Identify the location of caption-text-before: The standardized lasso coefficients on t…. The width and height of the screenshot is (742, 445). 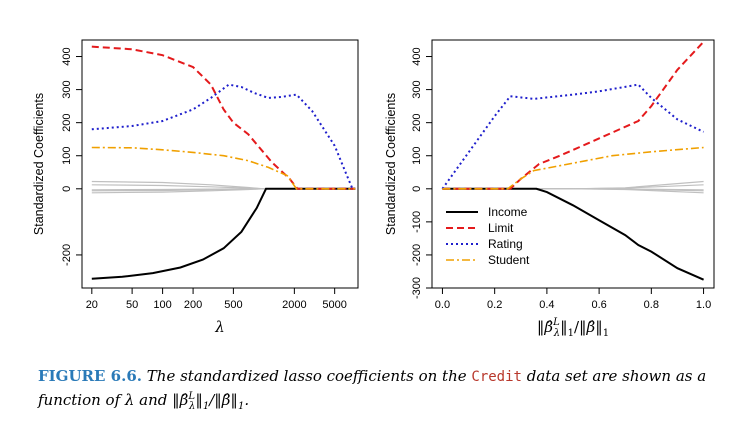
(306, 376).